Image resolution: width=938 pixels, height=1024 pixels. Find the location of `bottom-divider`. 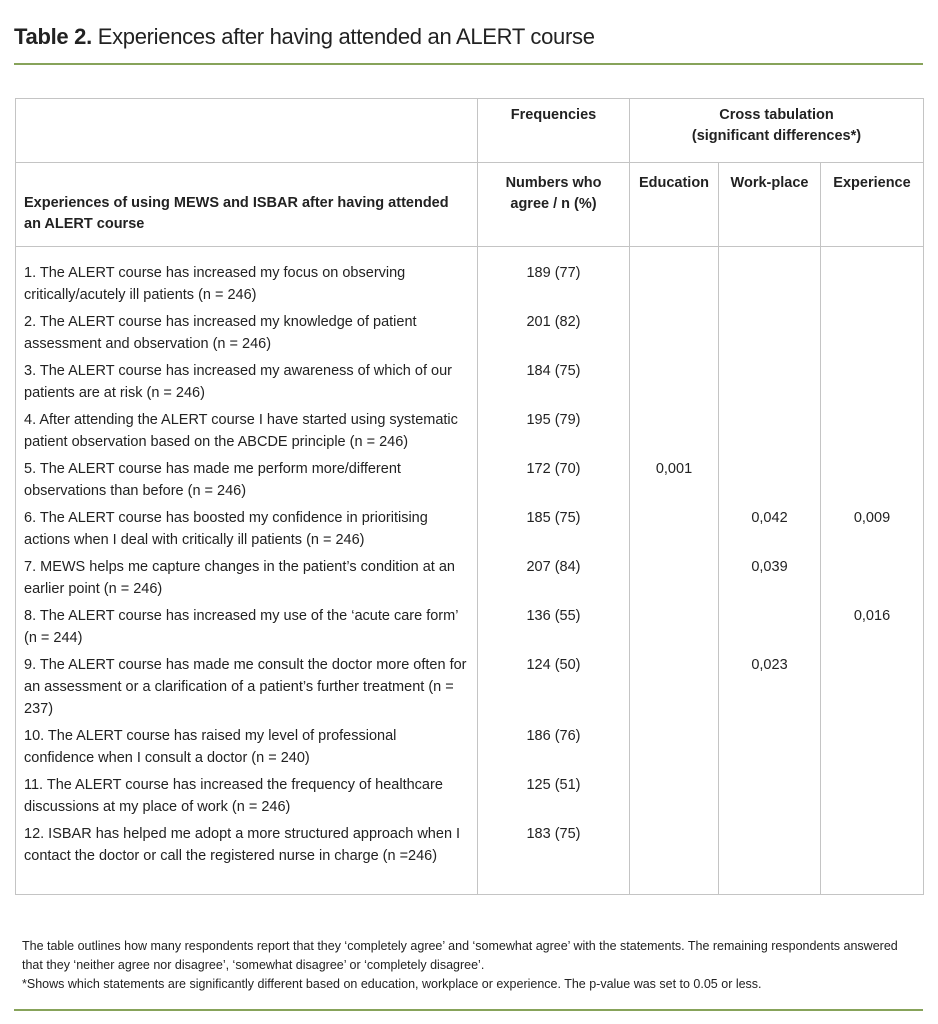

bottom-divider is located at coordinates (468, 1010).